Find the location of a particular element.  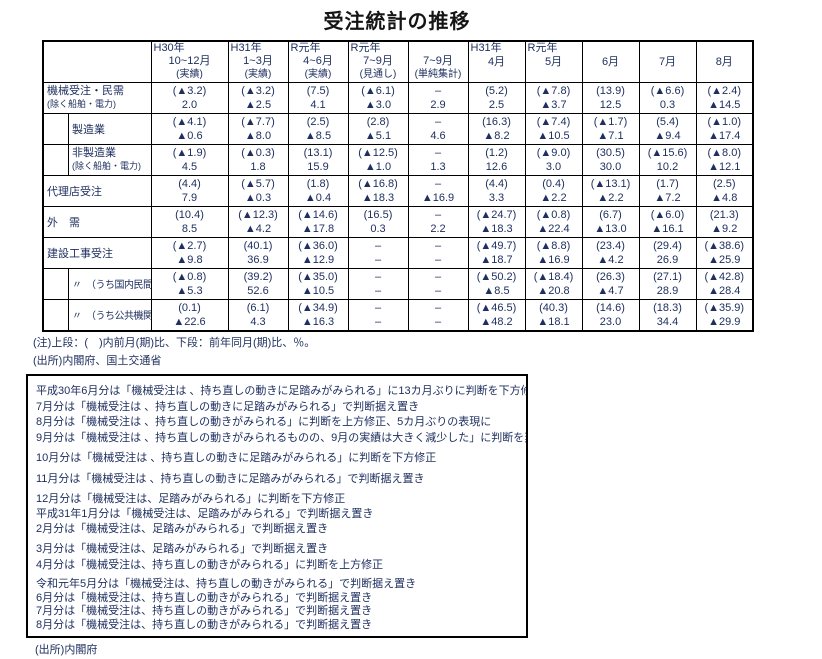

data-cell: (▲7.4) ▲10.5 is located at coordinates (553, 129).